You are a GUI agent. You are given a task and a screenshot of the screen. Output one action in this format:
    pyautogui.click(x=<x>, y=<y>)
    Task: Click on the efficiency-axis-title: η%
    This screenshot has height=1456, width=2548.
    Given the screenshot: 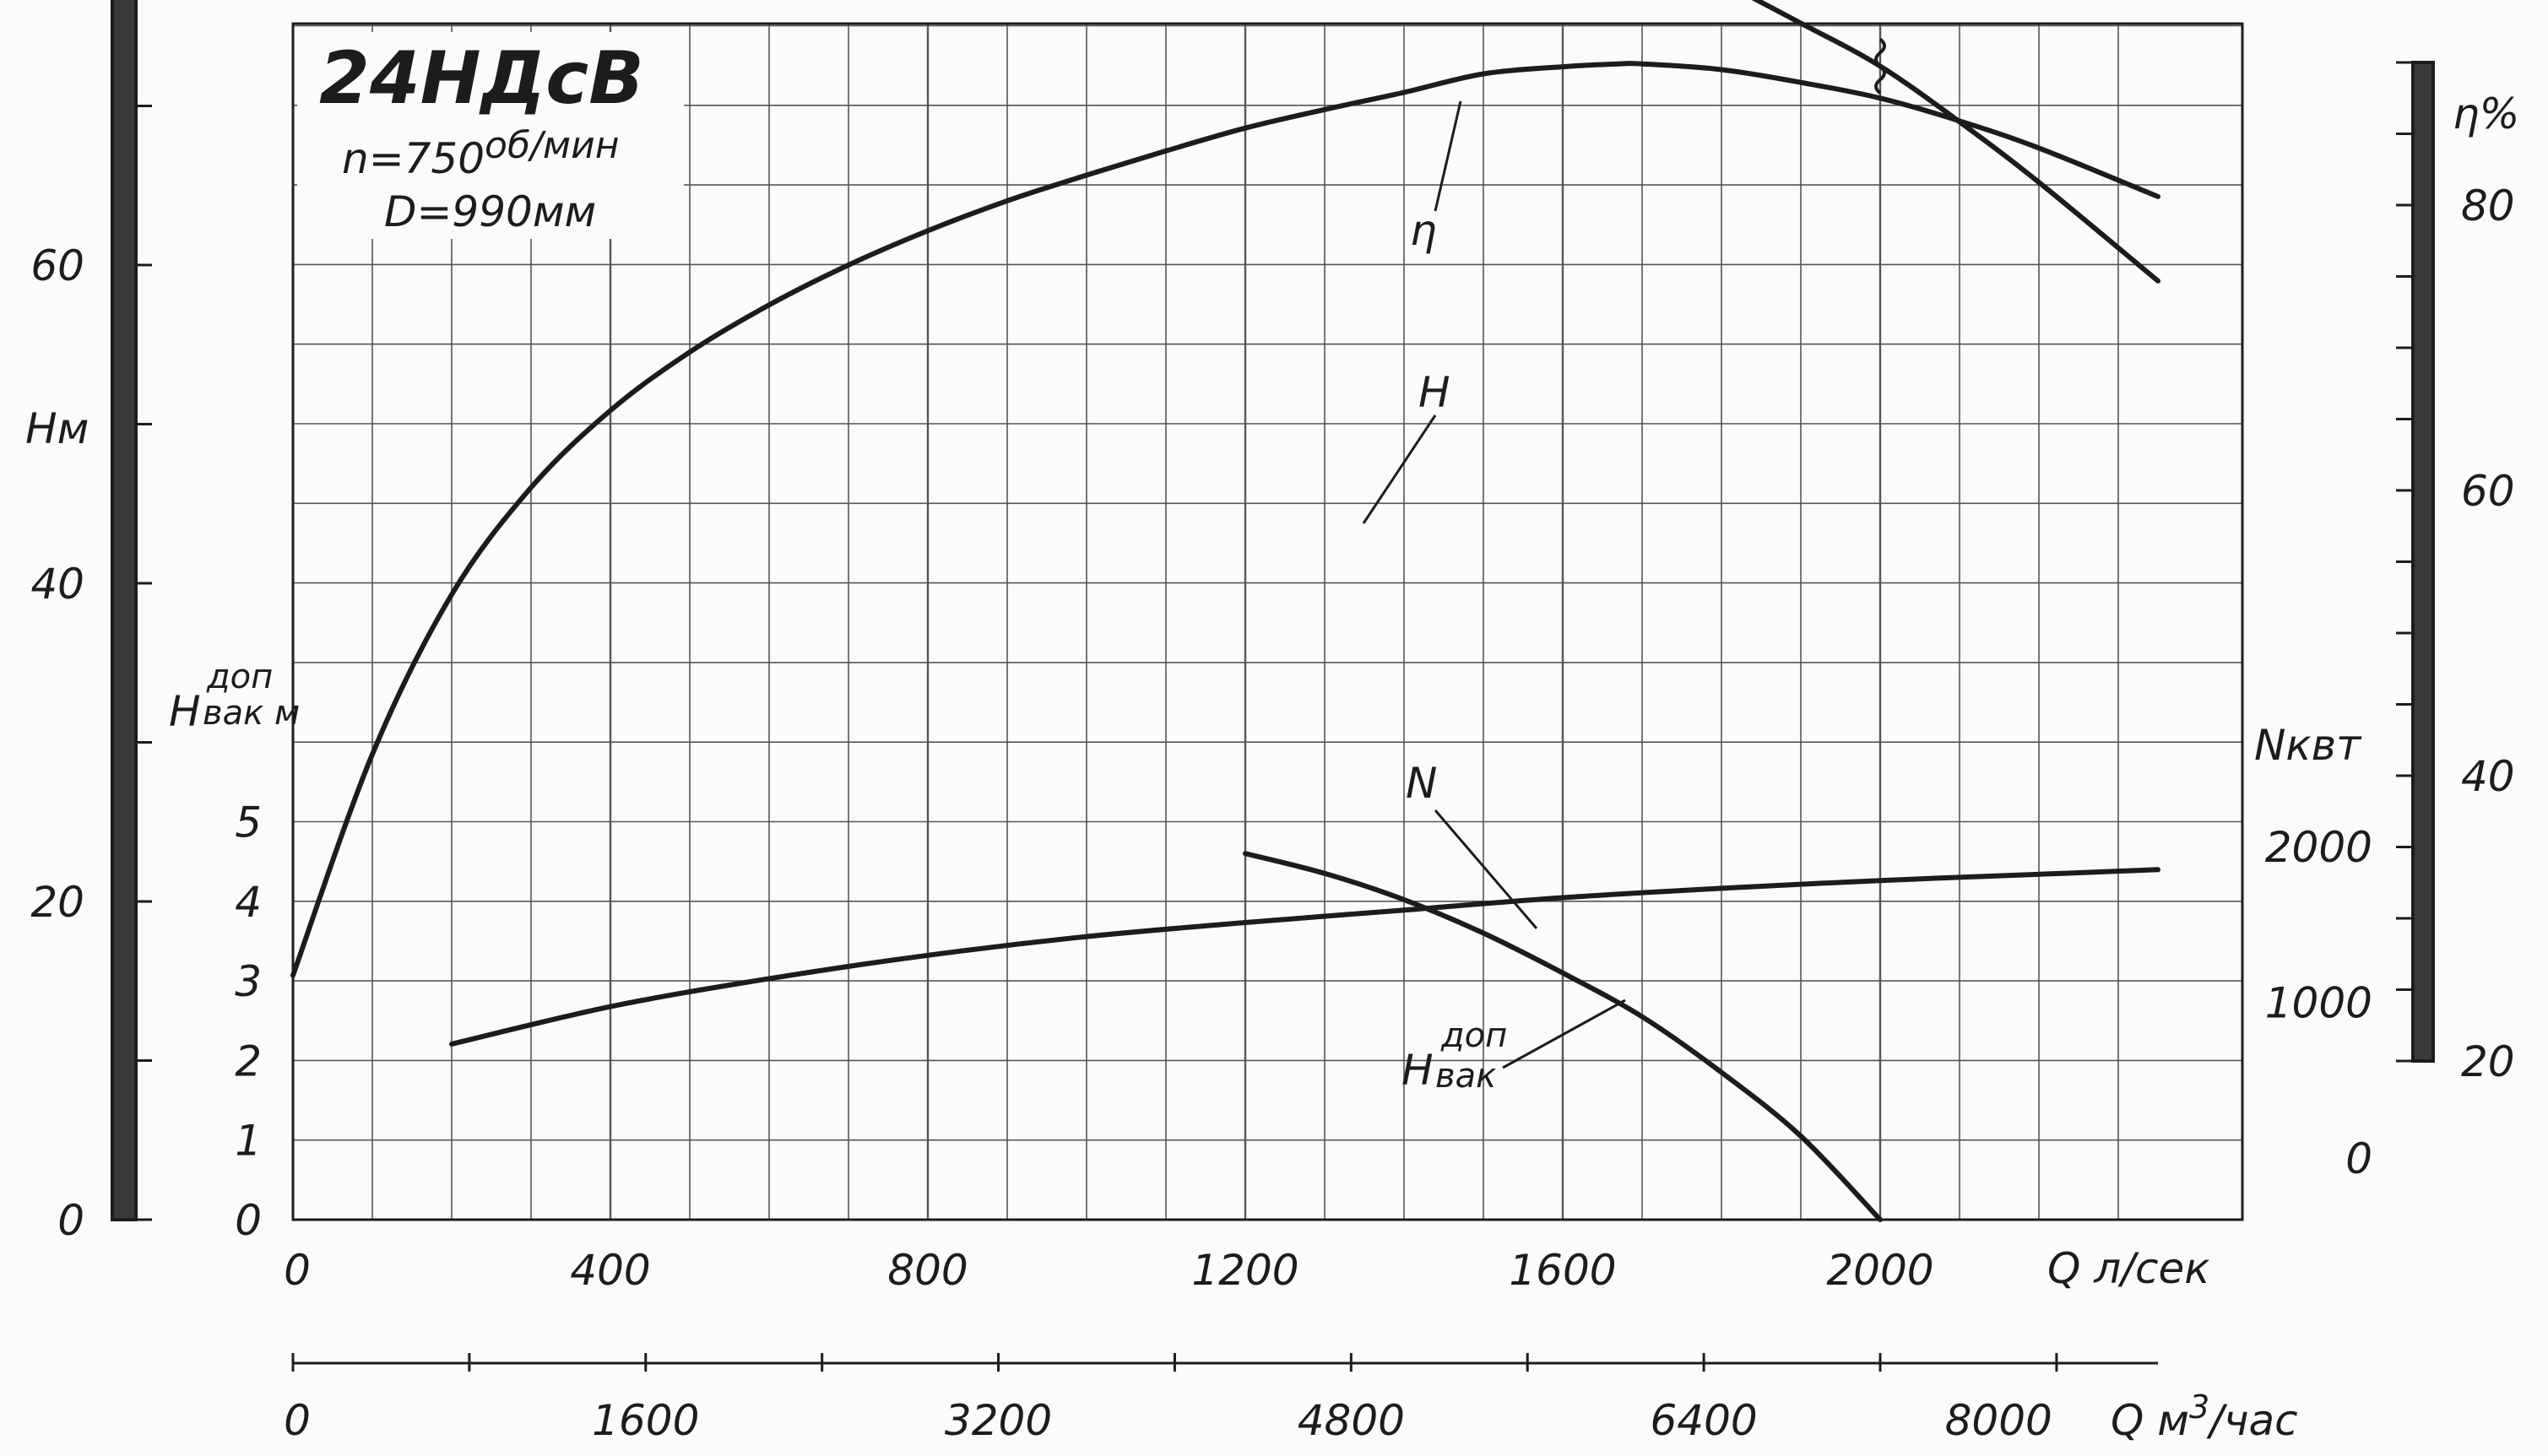 What is the action you would take?
    pyautogui.click(x=2486, y=113)
    